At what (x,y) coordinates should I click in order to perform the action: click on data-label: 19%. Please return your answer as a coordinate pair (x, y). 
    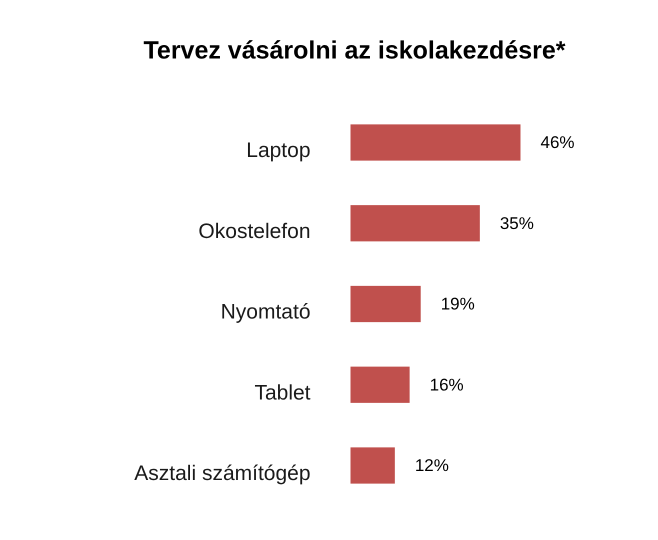
    Looking at the image, I should click on (457, 304).